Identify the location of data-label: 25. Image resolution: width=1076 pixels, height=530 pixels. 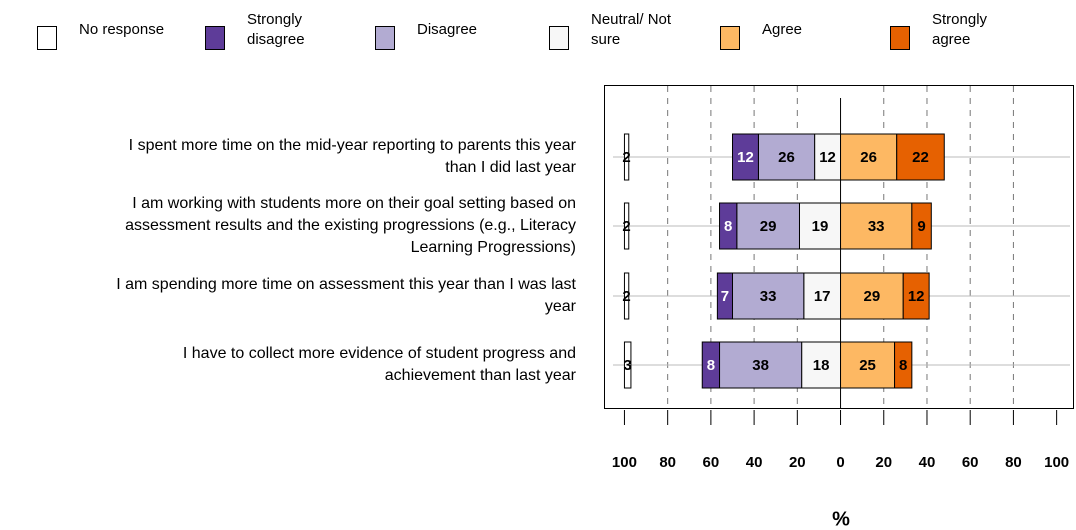
(867, 365).